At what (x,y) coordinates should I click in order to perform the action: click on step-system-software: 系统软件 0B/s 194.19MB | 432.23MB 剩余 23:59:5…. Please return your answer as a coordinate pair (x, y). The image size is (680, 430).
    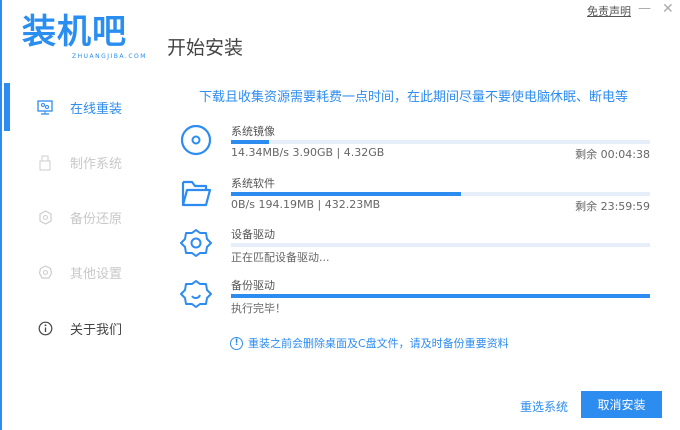
    Looking at the image, I should click on (414, 202).